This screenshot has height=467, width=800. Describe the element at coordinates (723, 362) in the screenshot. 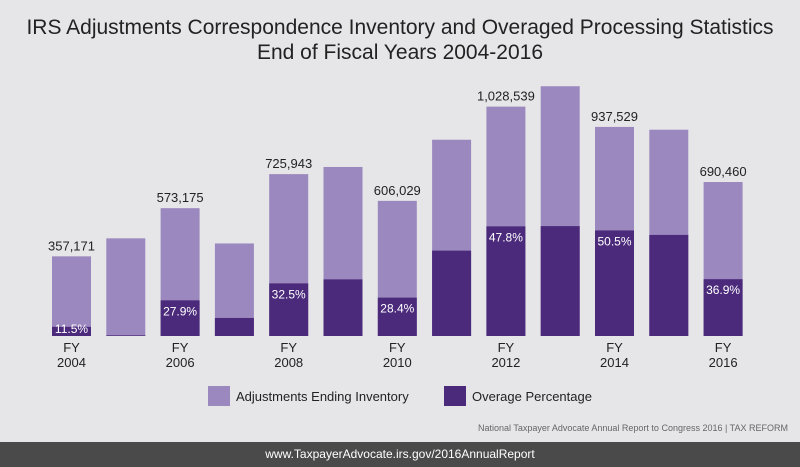

I see `x-tick-label-year-12: 2016` at that location.